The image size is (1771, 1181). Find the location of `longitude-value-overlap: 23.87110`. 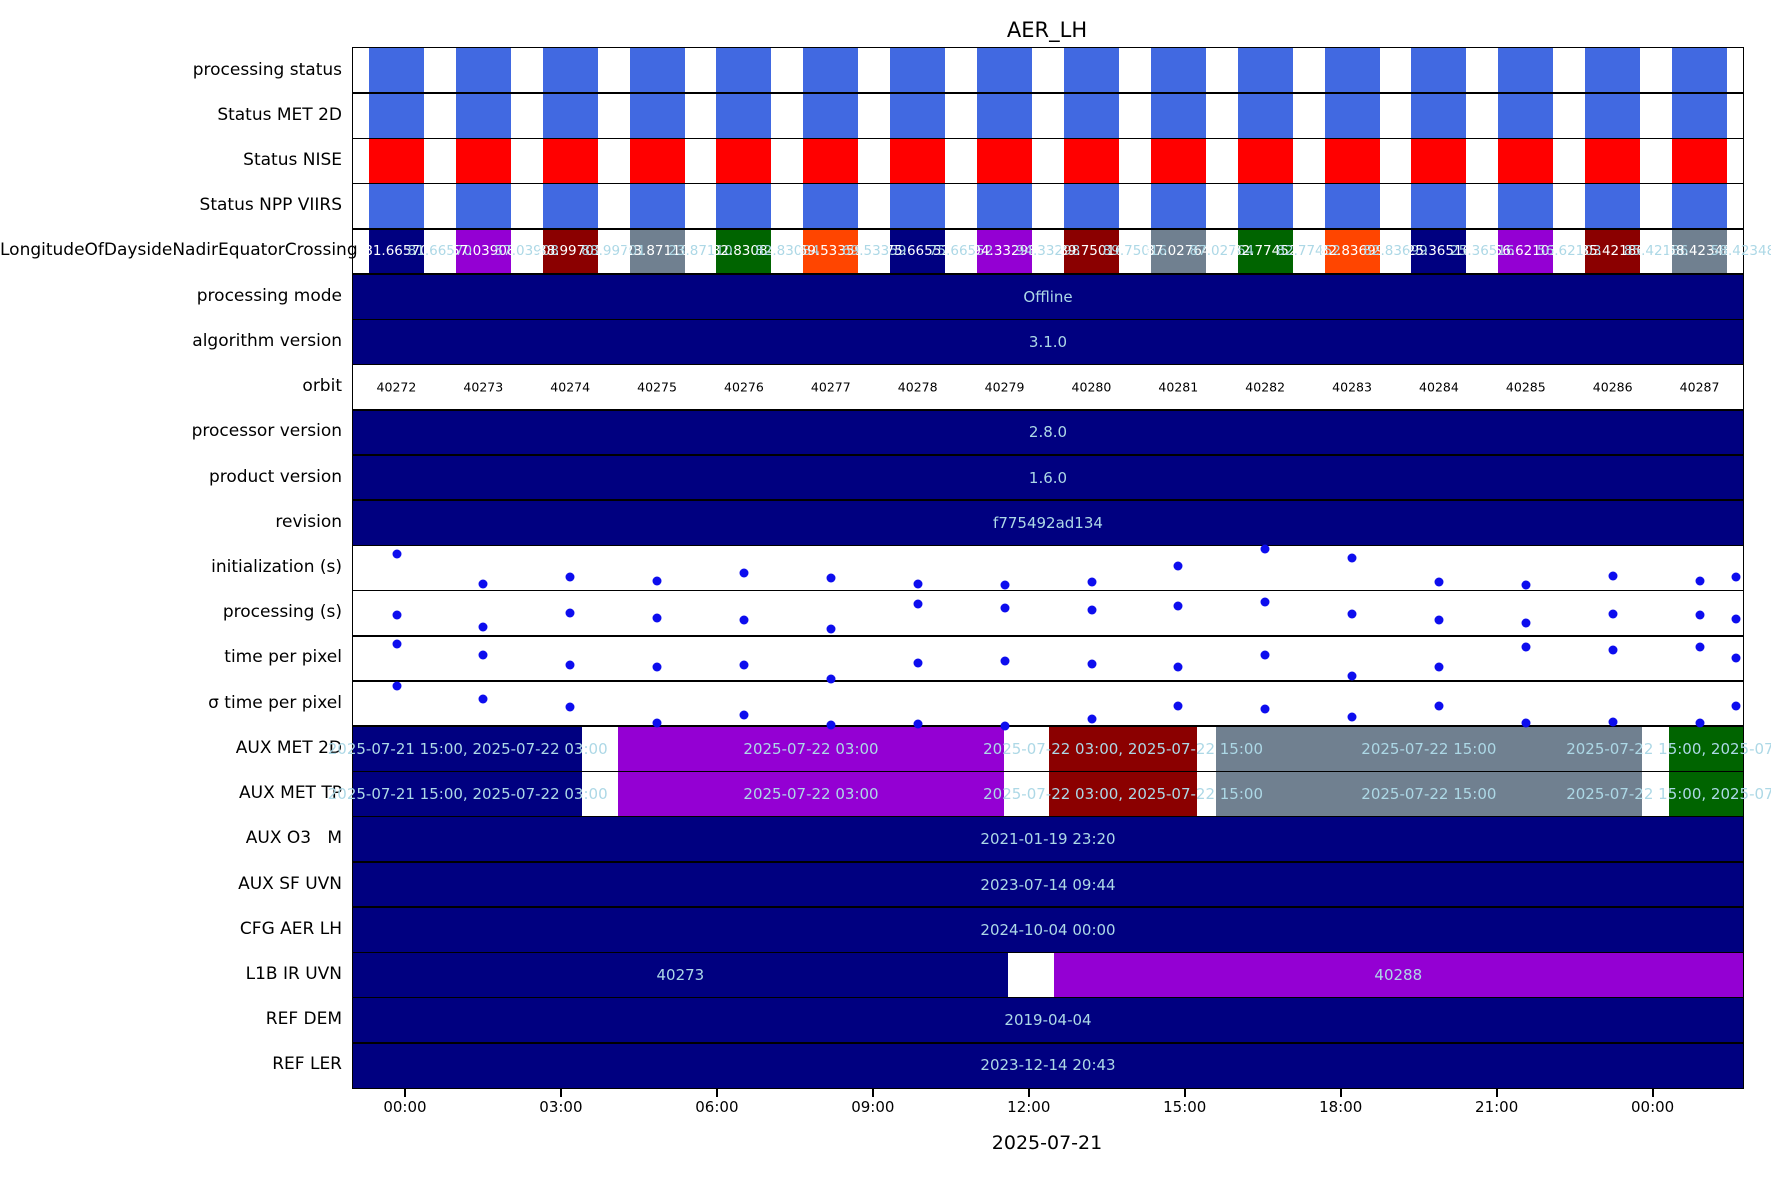

longitude-value-overlap: 23.87110 is located at coordinates (700, 251).